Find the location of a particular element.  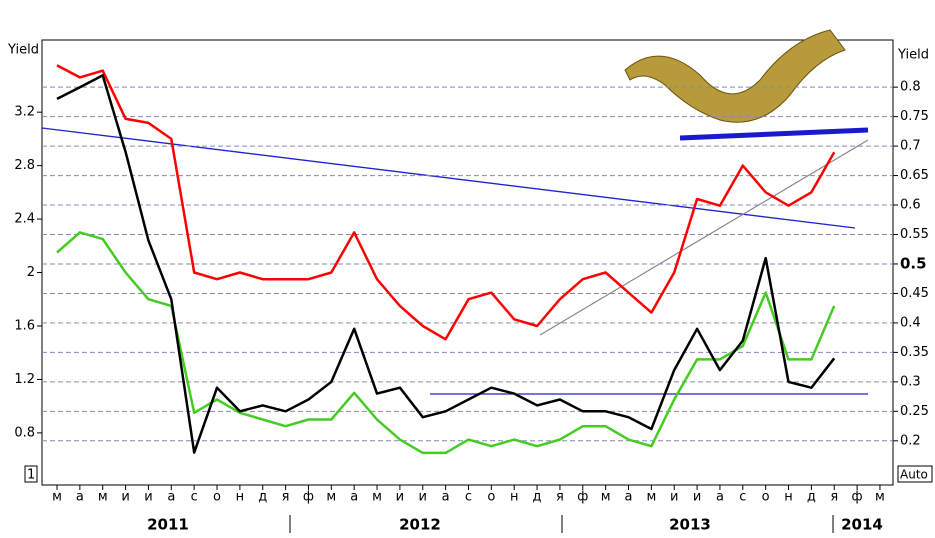

y2-tick-label: 0.2 is located at coordinates (910, 440).